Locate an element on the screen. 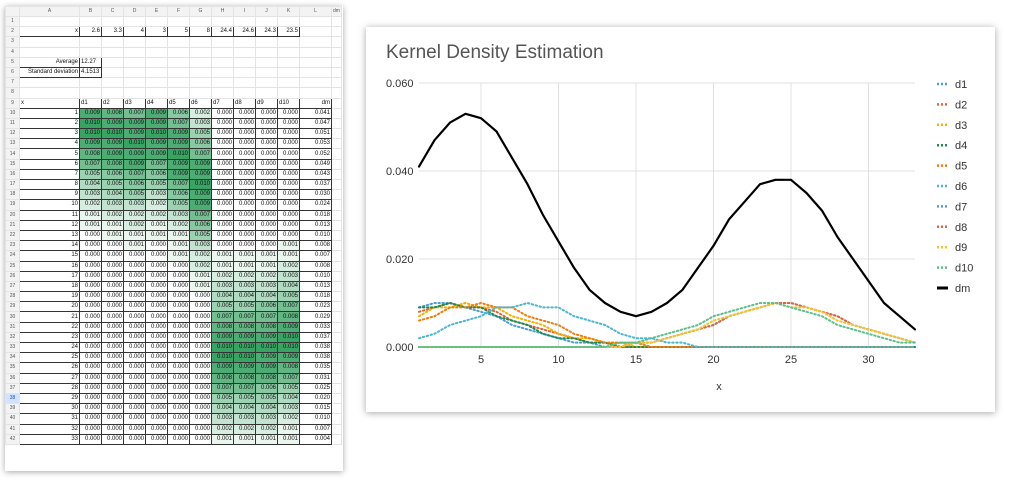 Image resolution: width=1024 pixels, height=481 pixels. row-header: 34 is located at coordinates (12, 358).